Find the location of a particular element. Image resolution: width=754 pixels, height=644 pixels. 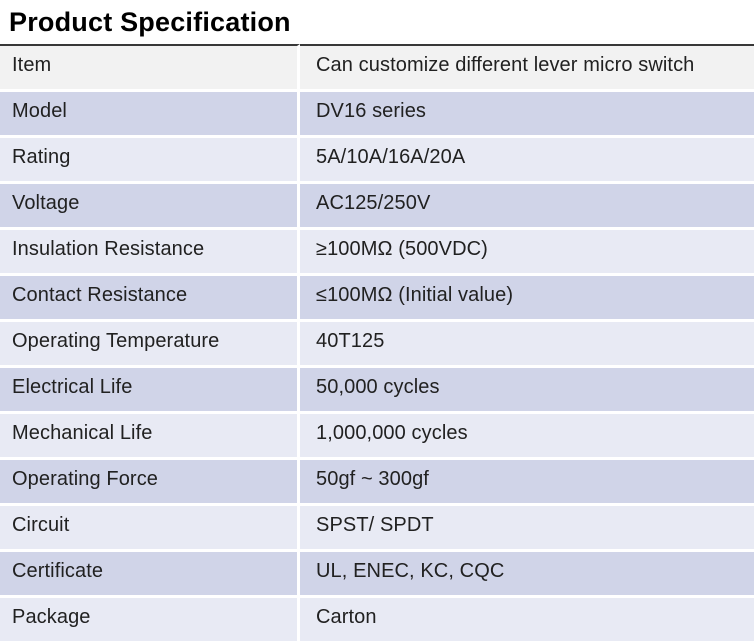

spec-table-row: Mechanical Life 1,000,000 cycles is located at coordinates (377, 437).